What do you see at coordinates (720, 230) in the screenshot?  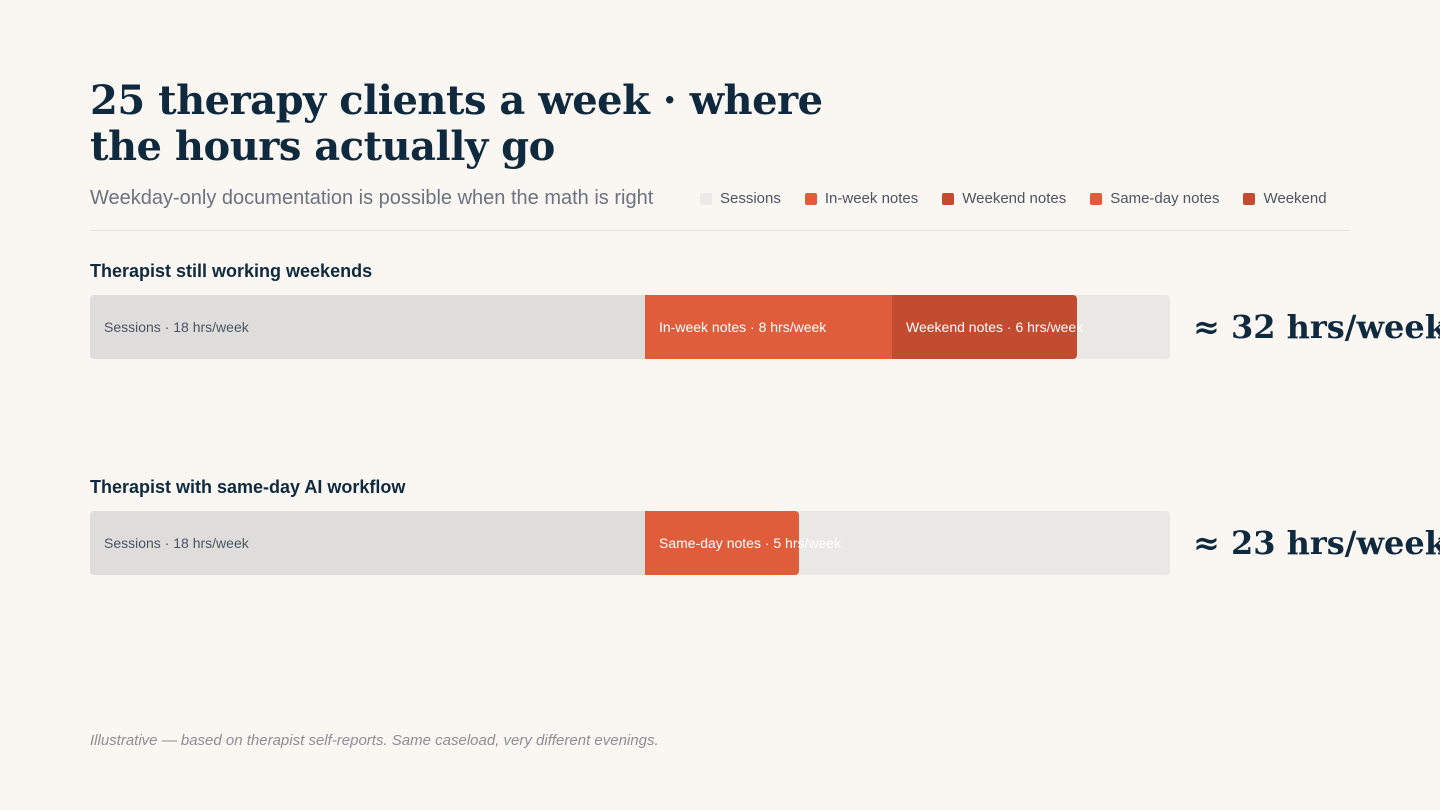 I see `header-divider` at bounding box center [720, 230].